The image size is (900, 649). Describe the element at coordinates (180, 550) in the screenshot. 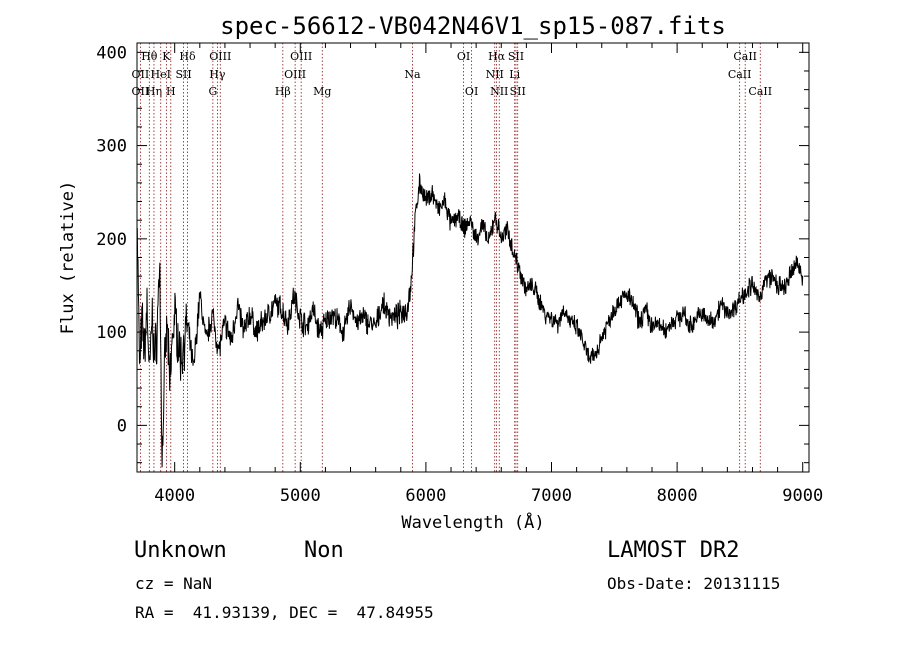

I see `class-label: Unknown` at that location.